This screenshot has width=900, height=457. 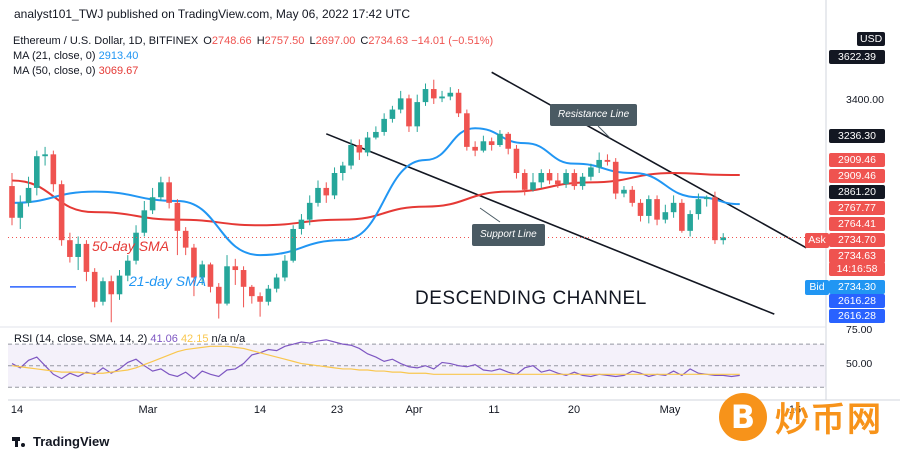 I want to click on close-value: 2734.63, so click(x=388, y=41).